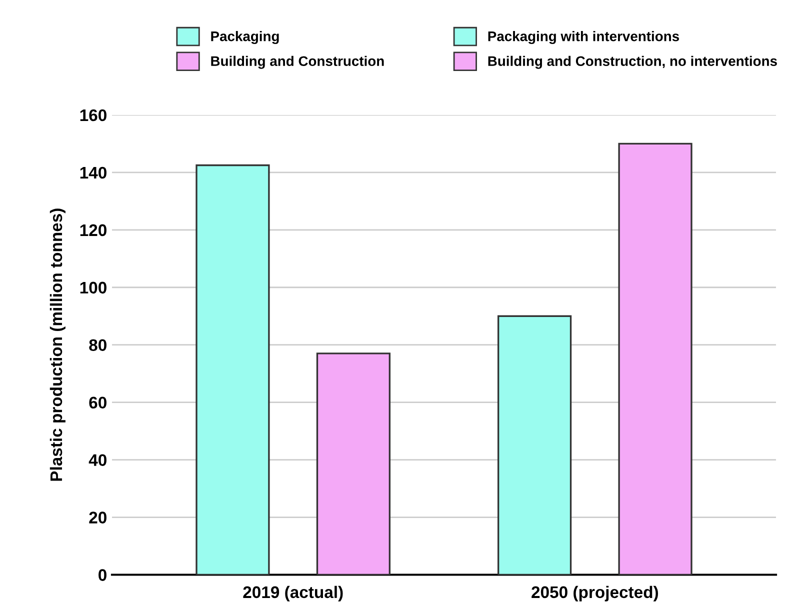 This screenshot has width=800, height=605. What do you see at coordinates (595, 594) in the screenshot?
I see `x-tick-label: 2050 (projected)` at bounding box center [595, 594].